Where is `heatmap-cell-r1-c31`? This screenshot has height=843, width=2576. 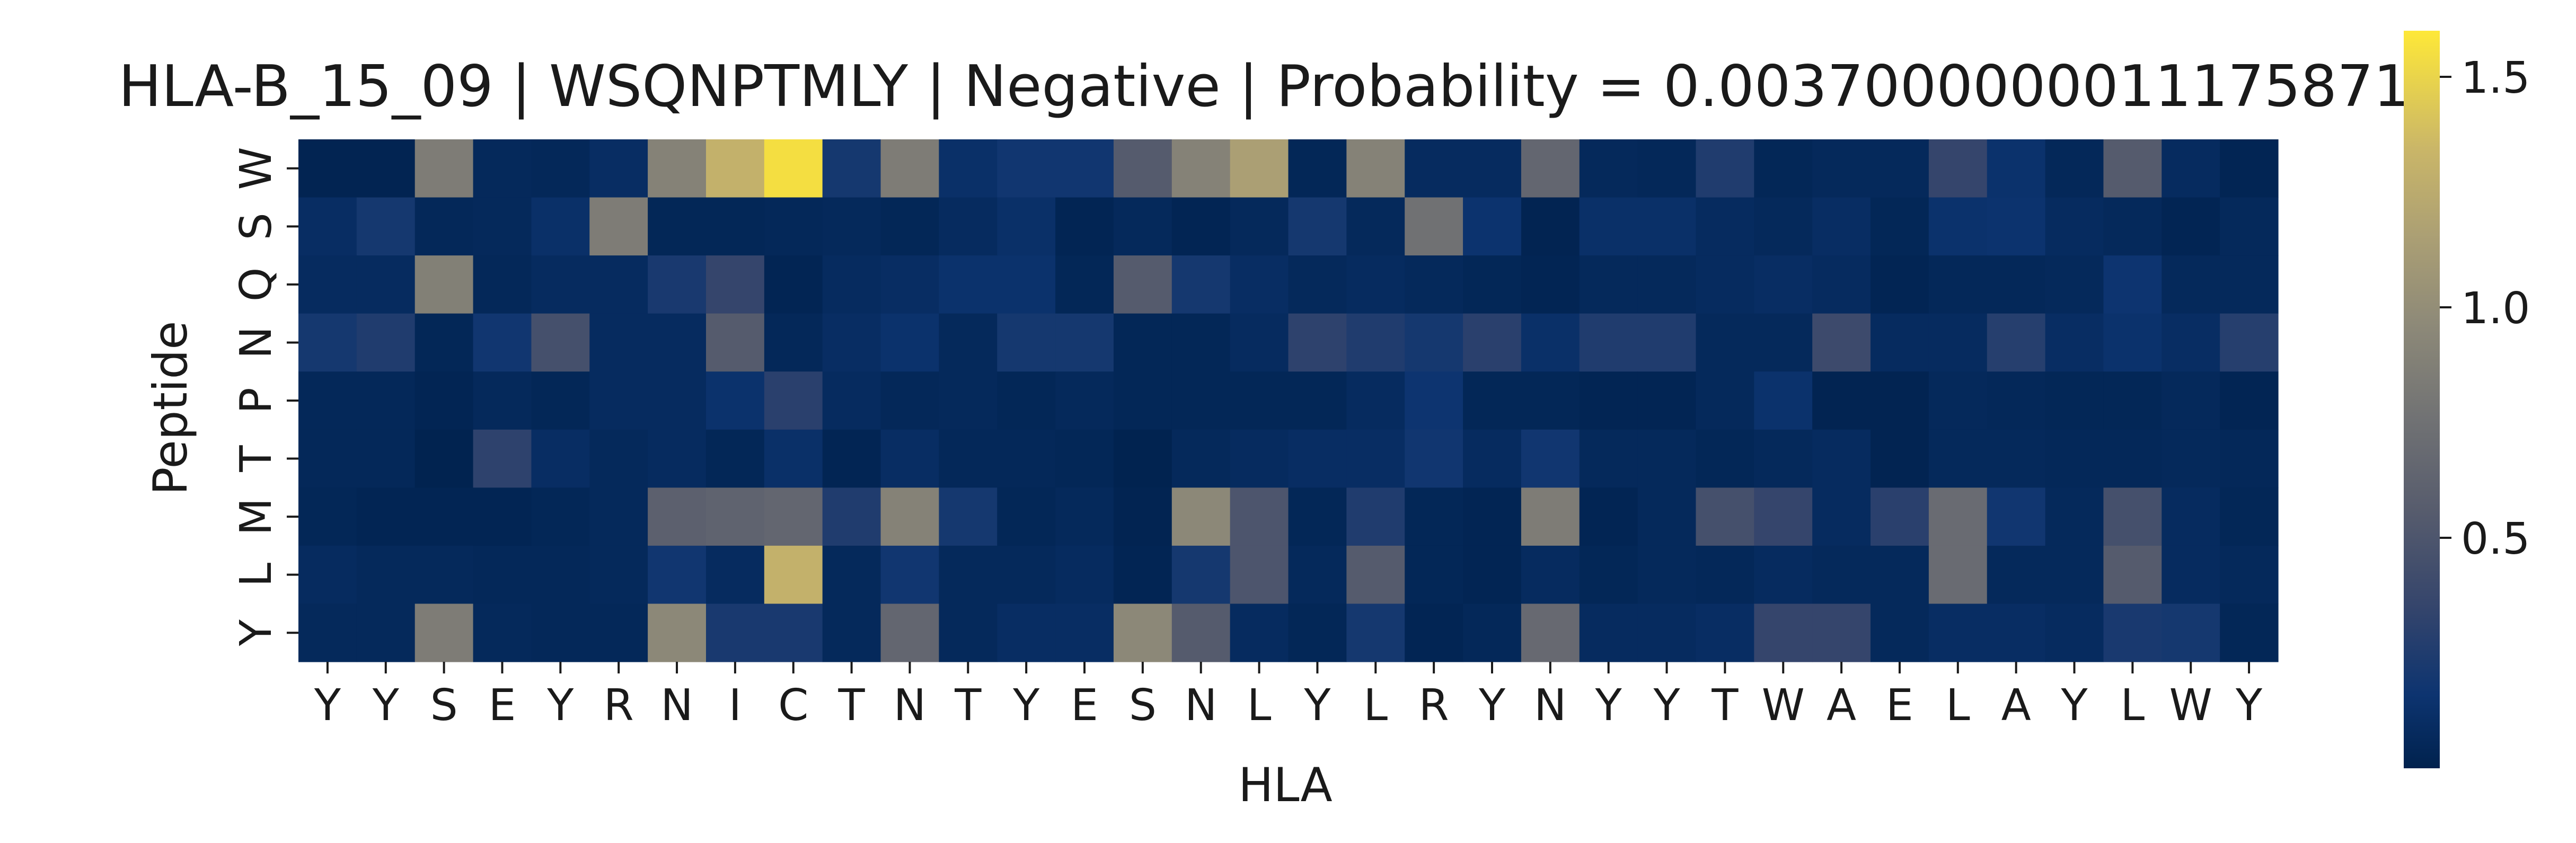
heatmap-cell-r1-c31 is located at coordinates (2132, 227).